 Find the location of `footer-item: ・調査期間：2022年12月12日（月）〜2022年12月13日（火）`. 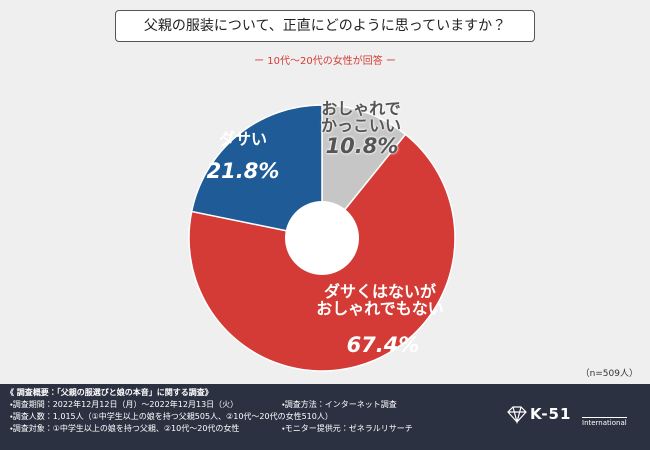

footer-item: ・調査期間：2022年12月12日（月）〜2022年12月13日（火） is located at coordinates (124, 404).